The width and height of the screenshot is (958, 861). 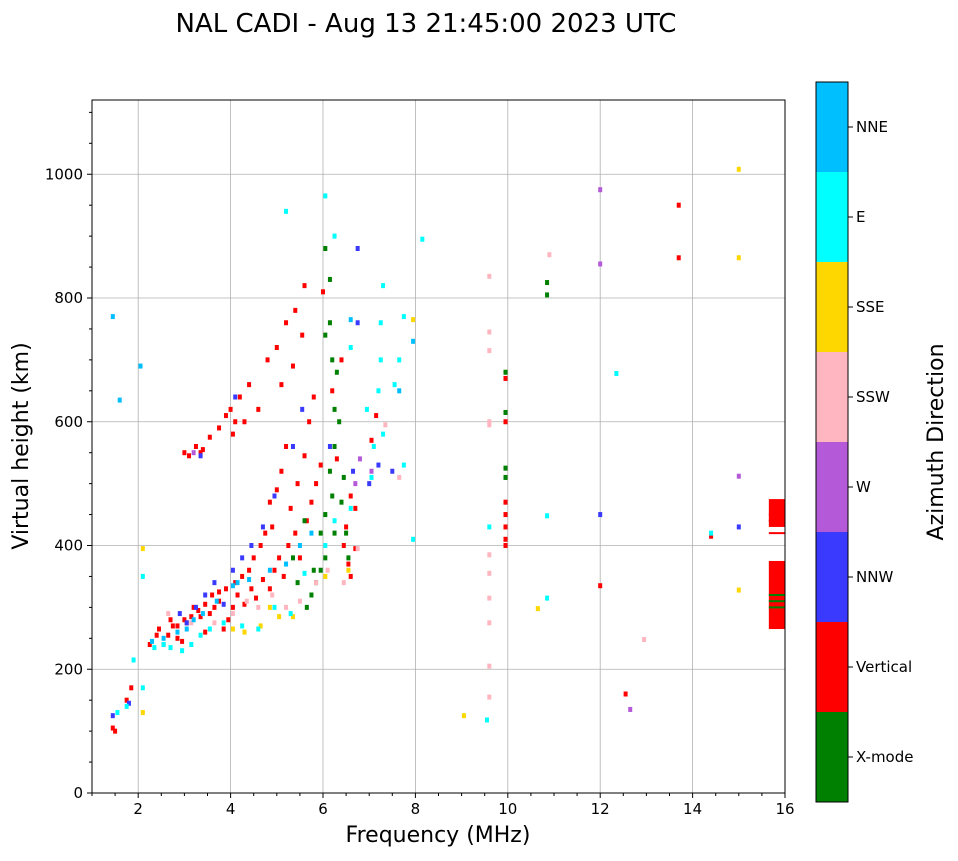 I want to click on colorbar-tick-label: NNW, so click(x=874, y=577).